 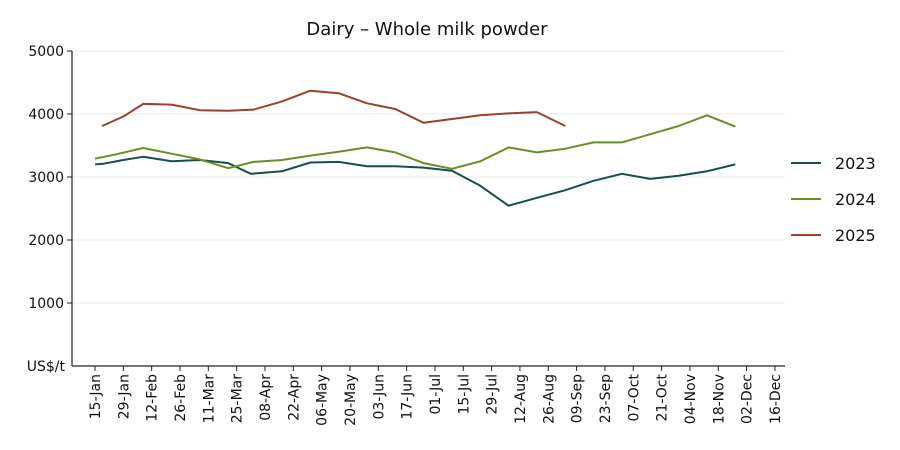 What do you see at coordinates (427, 29) in the screenshot?
I see `chart-title: Dairy – Whole milk powder` at bounding box center [427, 29].